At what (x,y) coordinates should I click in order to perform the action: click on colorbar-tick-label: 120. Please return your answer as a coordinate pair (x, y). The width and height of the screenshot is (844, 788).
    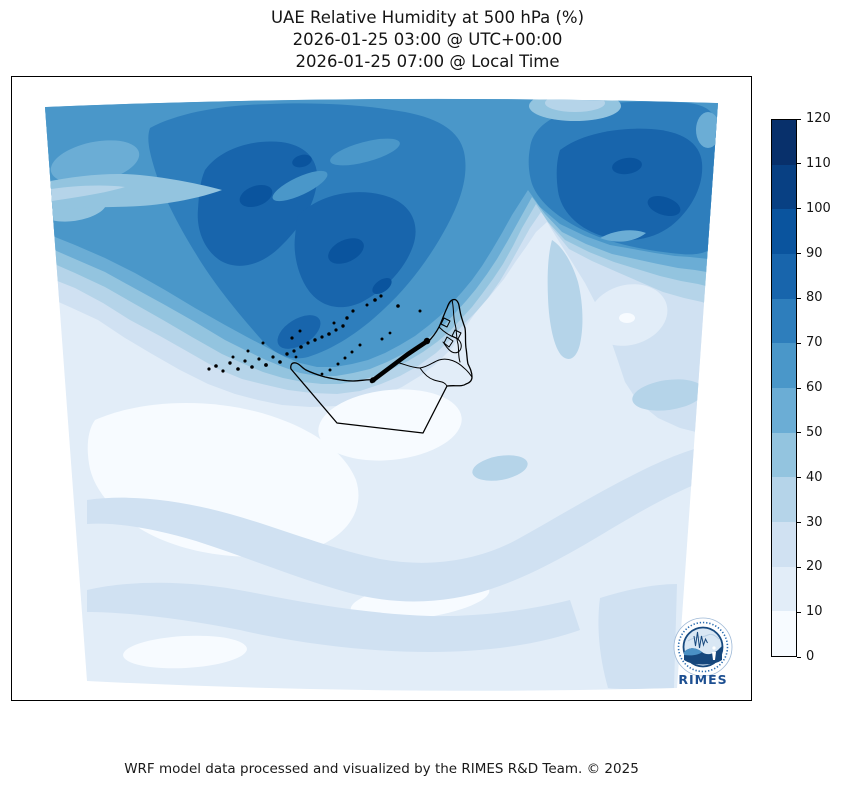
    Looking at the image, I should click on (818, 118).